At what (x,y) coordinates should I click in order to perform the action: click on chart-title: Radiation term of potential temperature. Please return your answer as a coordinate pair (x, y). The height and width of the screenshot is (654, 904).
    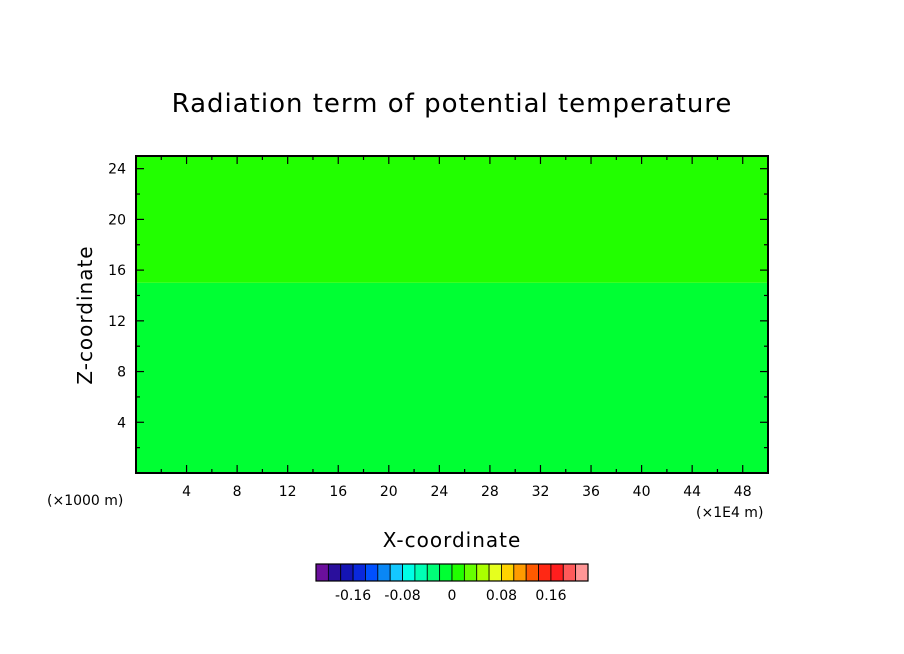
    Looking at the image, I should click on (452, 104).